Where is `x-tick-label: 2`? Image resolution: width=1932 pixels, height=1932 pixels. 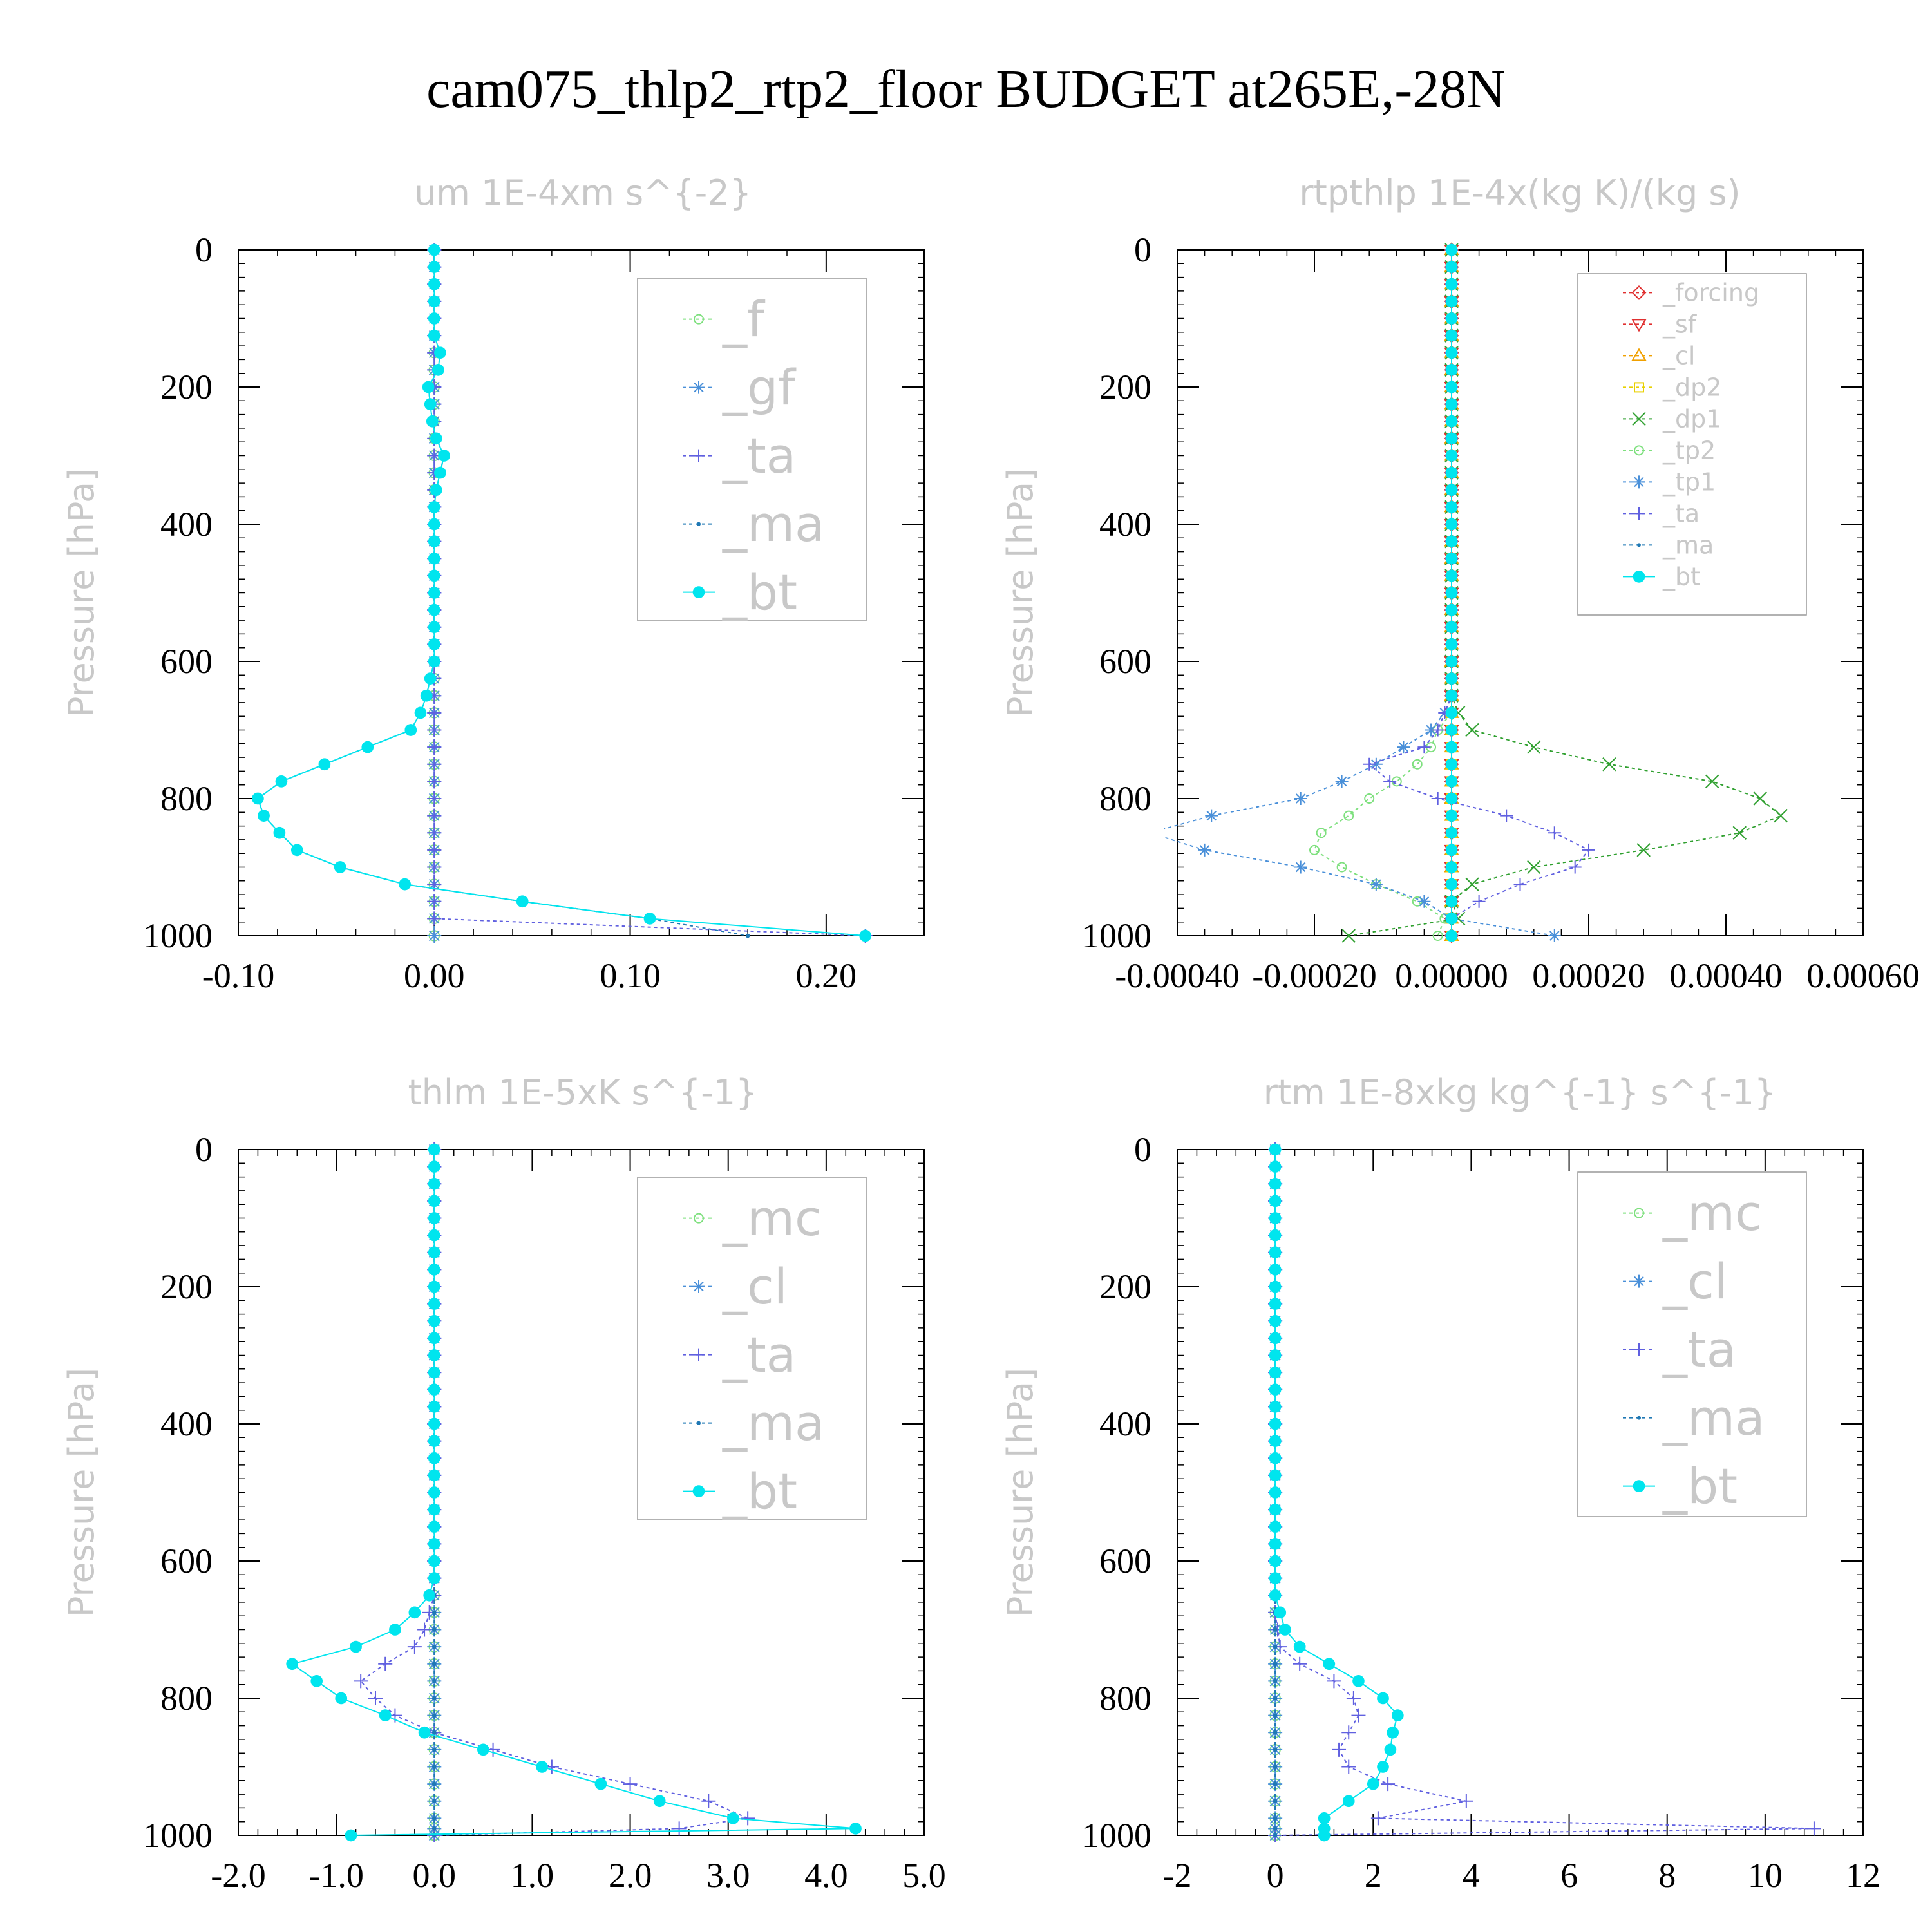 x-tick-label: 2 is located at coordinates (1374, 1876).